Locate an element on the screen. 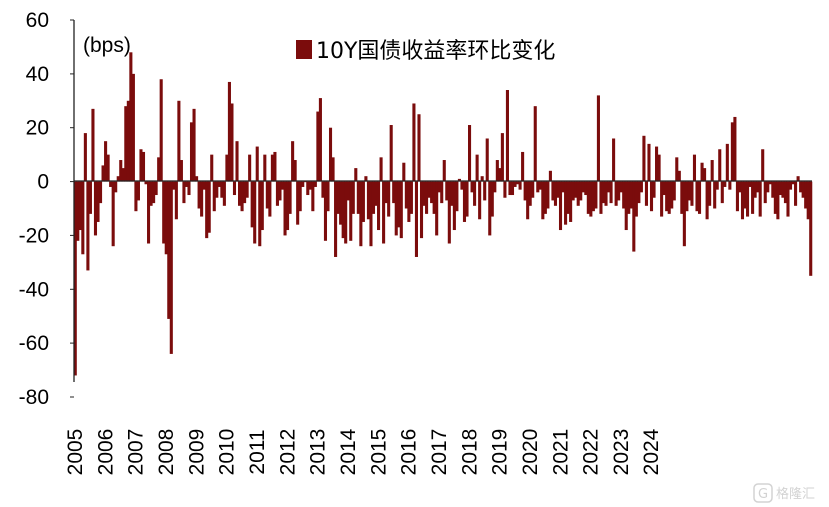 The image size is (829, 507). x-tick-label: 2015 is located at coordinates (378, 452).